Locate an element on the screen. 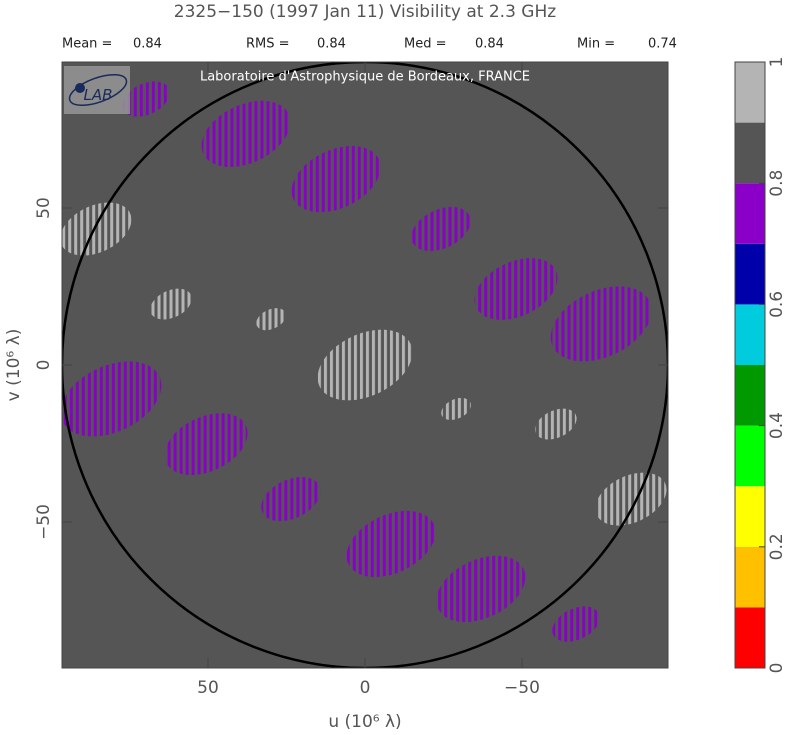 The height and width of the screenshot is (735, 786). stat-label: Min = is located at coordinates (596, 44).